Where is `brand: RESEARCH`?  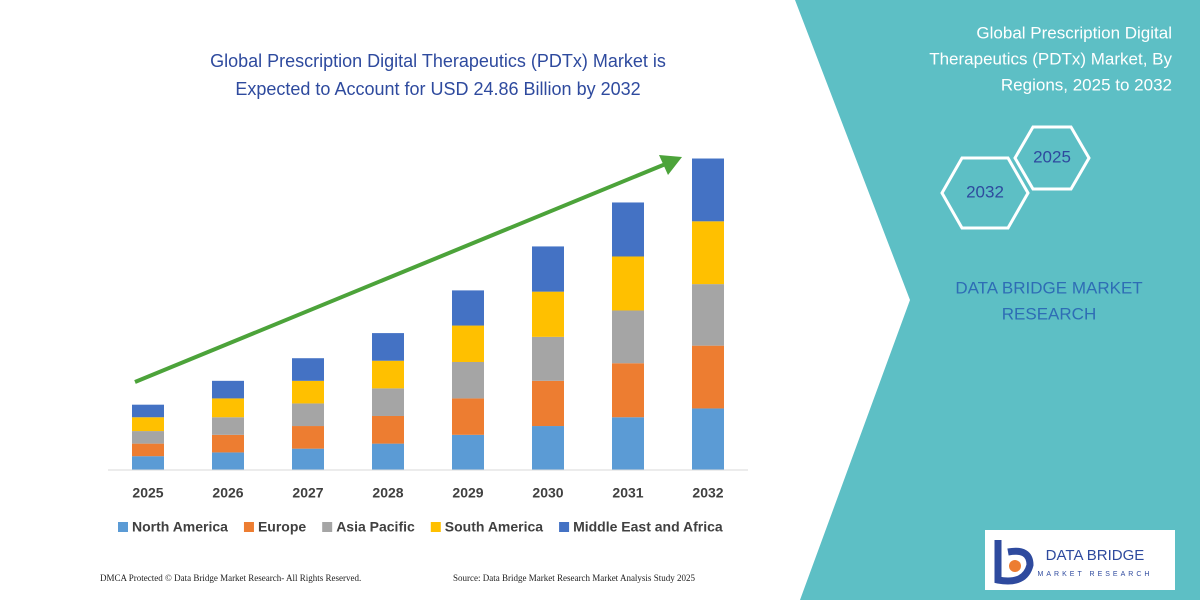
brand: RESEARCH is located at coordinates (1049, 313).